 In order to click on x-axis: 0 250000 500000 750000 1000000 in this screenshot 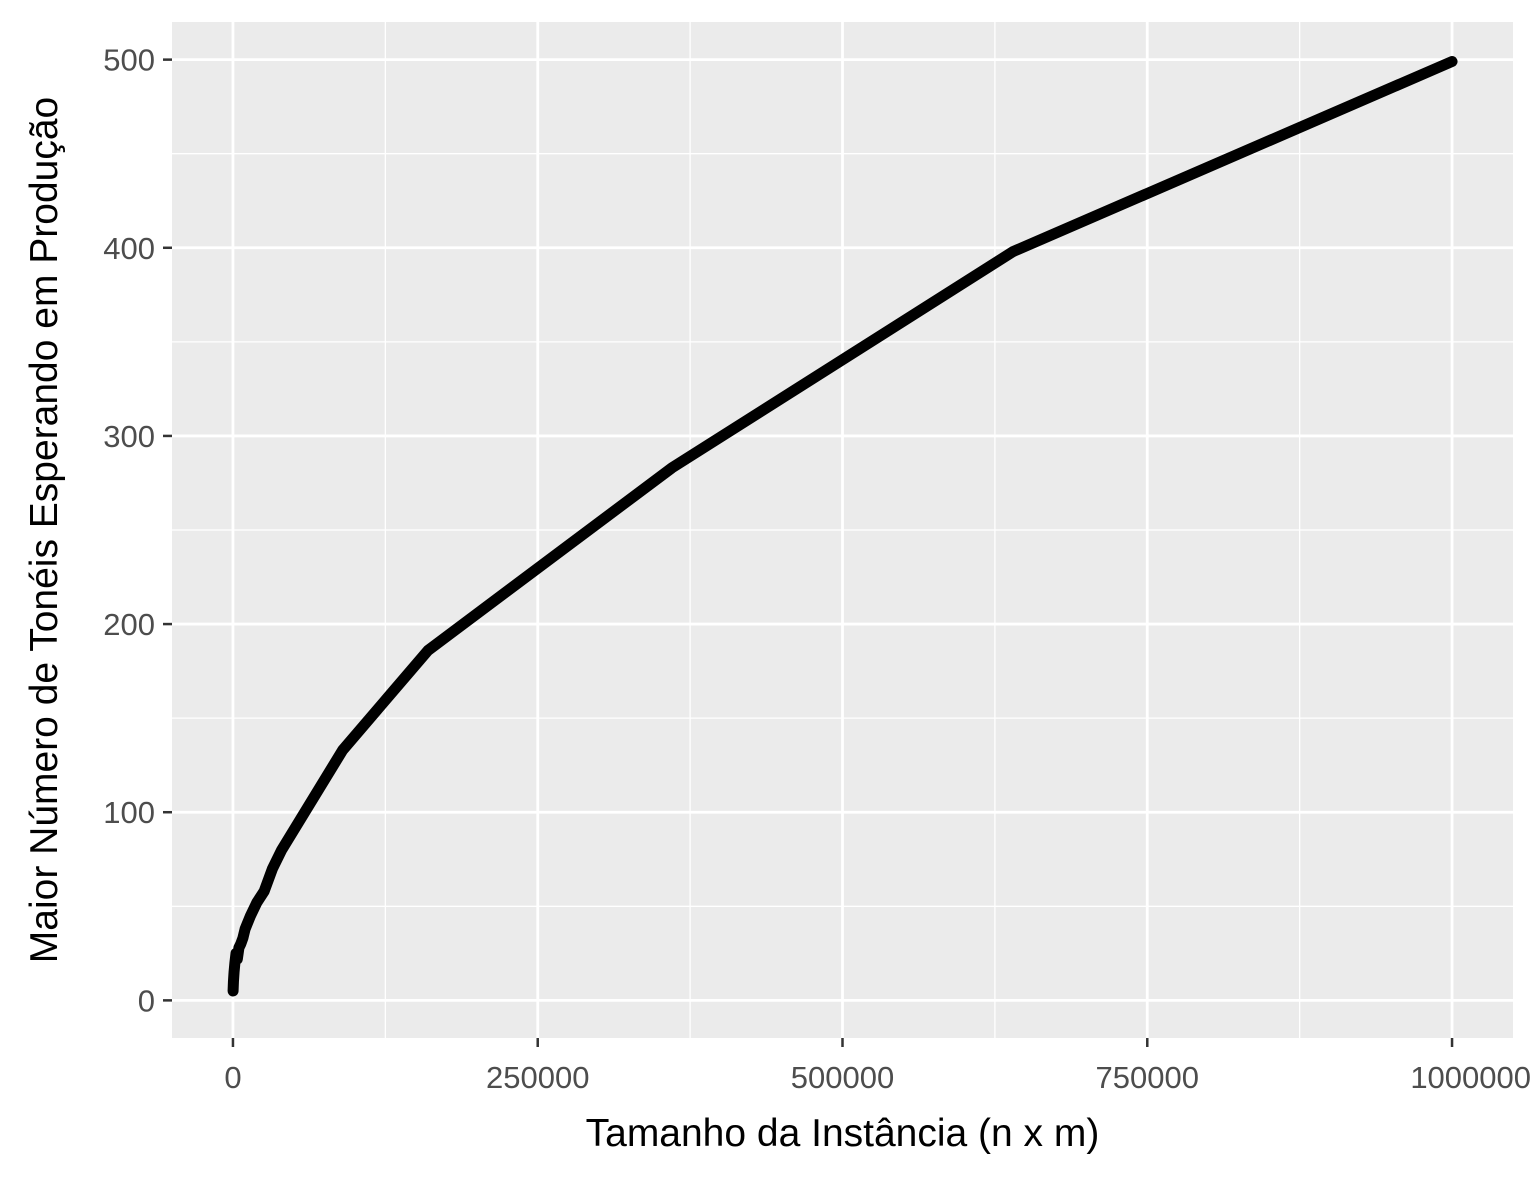, I will do `click(877, 1066)`.